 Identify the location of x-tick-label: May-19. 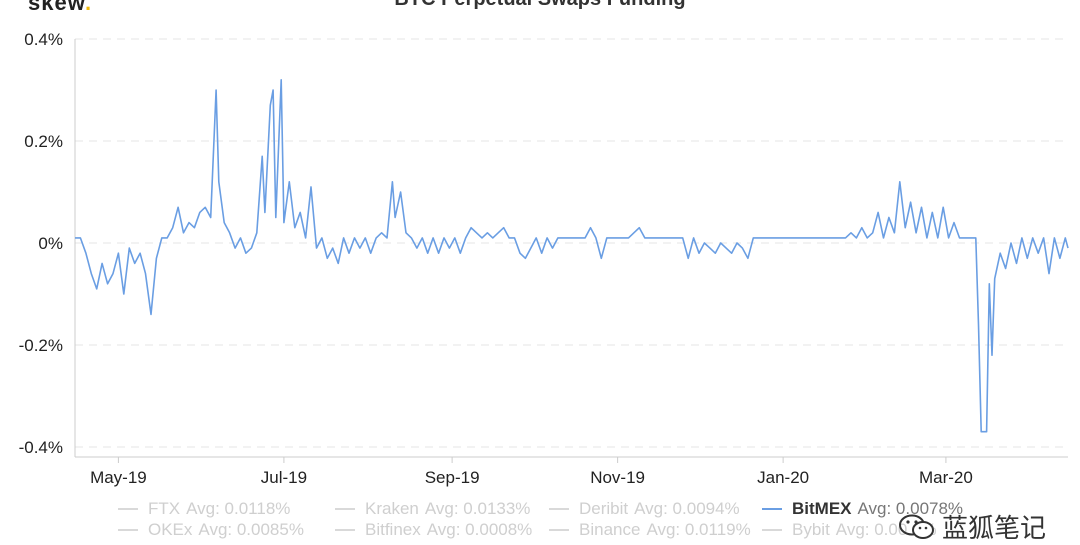
(118, 477).